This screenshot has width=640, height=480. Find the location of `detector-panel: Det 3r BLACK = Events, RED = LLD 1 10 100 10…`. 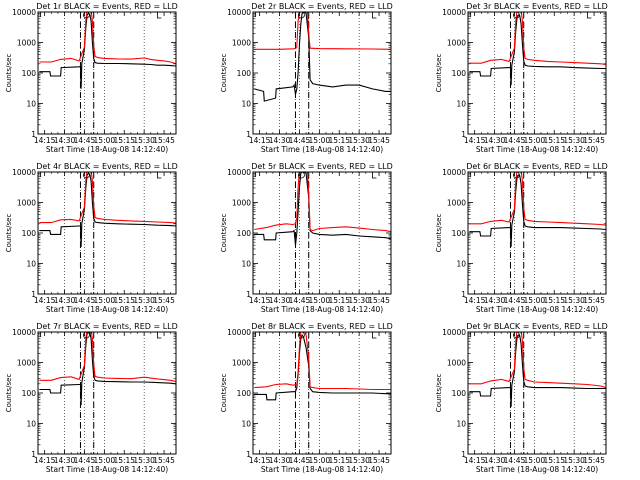

detector-panel: Det 3r BLACK = Events, RED = LLD 1 10 100 10… is located at coordinates (521, 78).